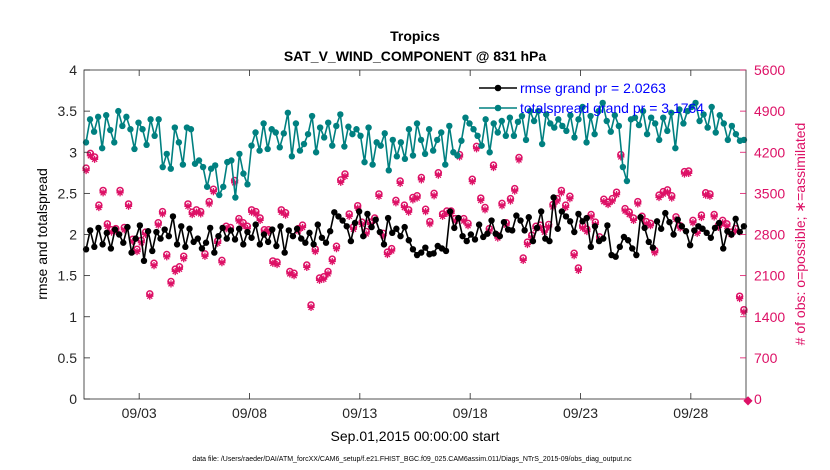  Describe the element at coordinates (769, 276) in the screenshot. I see `y-tick-label-right: 2100` at that location.